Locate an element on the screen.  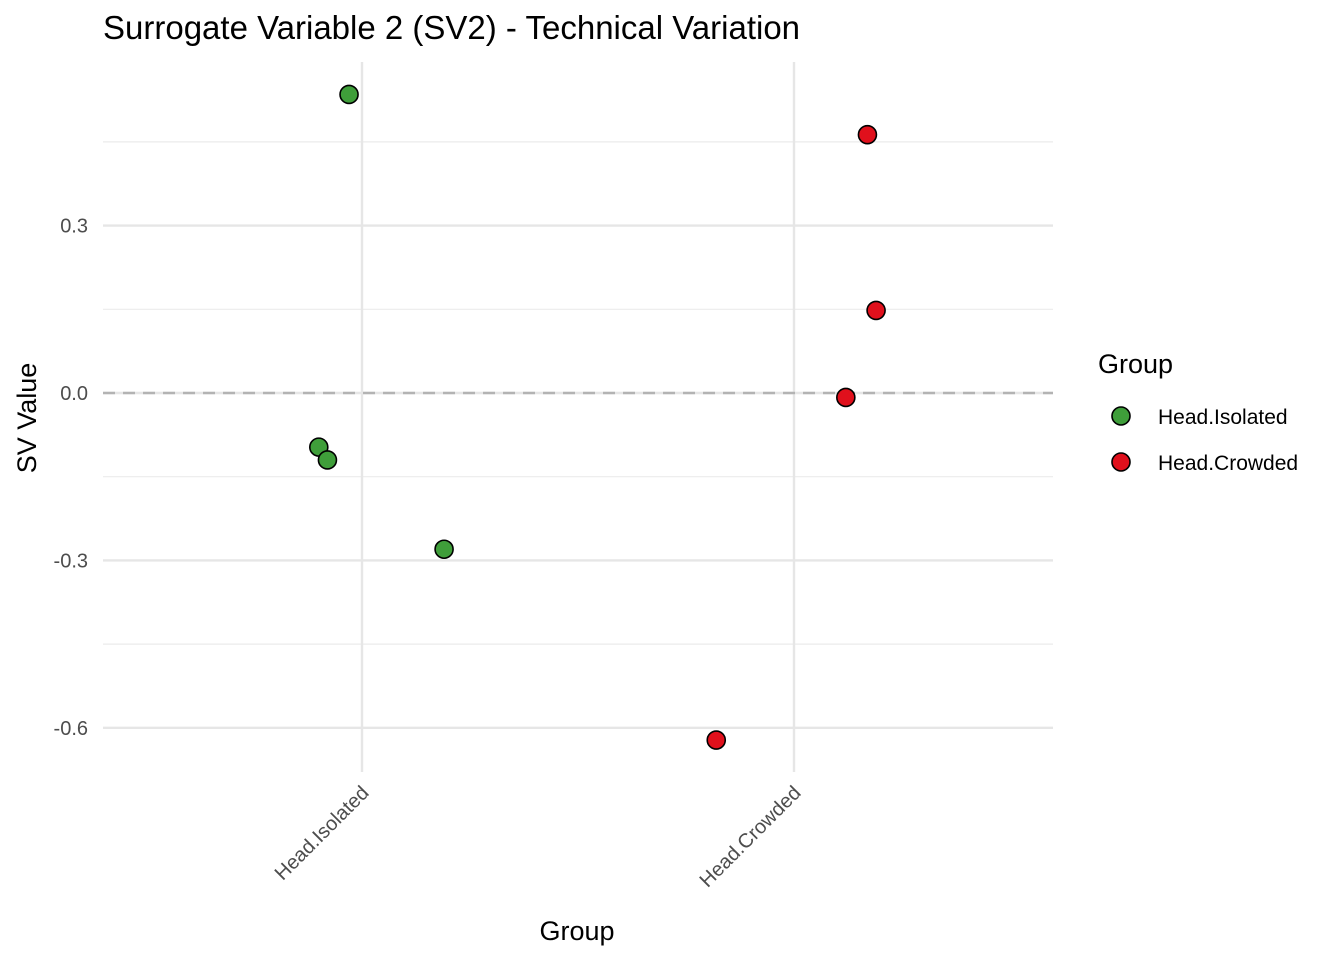
x-tick-labels: Head.Isolated Head.Crowded is located at coordinates (538, 837).